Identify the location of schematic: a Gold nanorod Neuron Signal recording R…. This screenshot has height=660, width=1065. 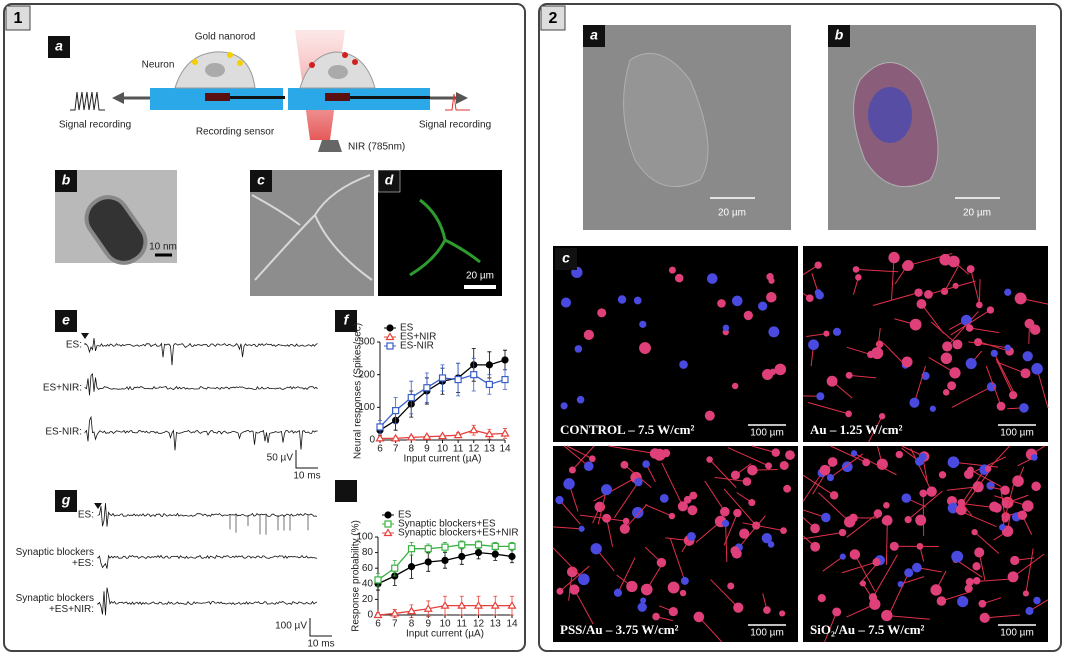
(269, 91).